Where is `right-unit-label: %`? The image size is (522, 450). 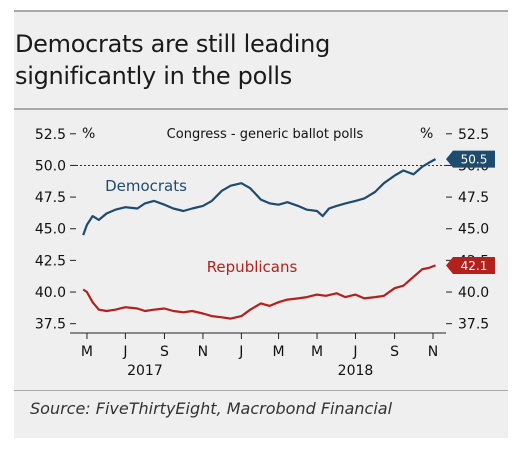
right-unit-label: % is located at coordinates (426, 134).